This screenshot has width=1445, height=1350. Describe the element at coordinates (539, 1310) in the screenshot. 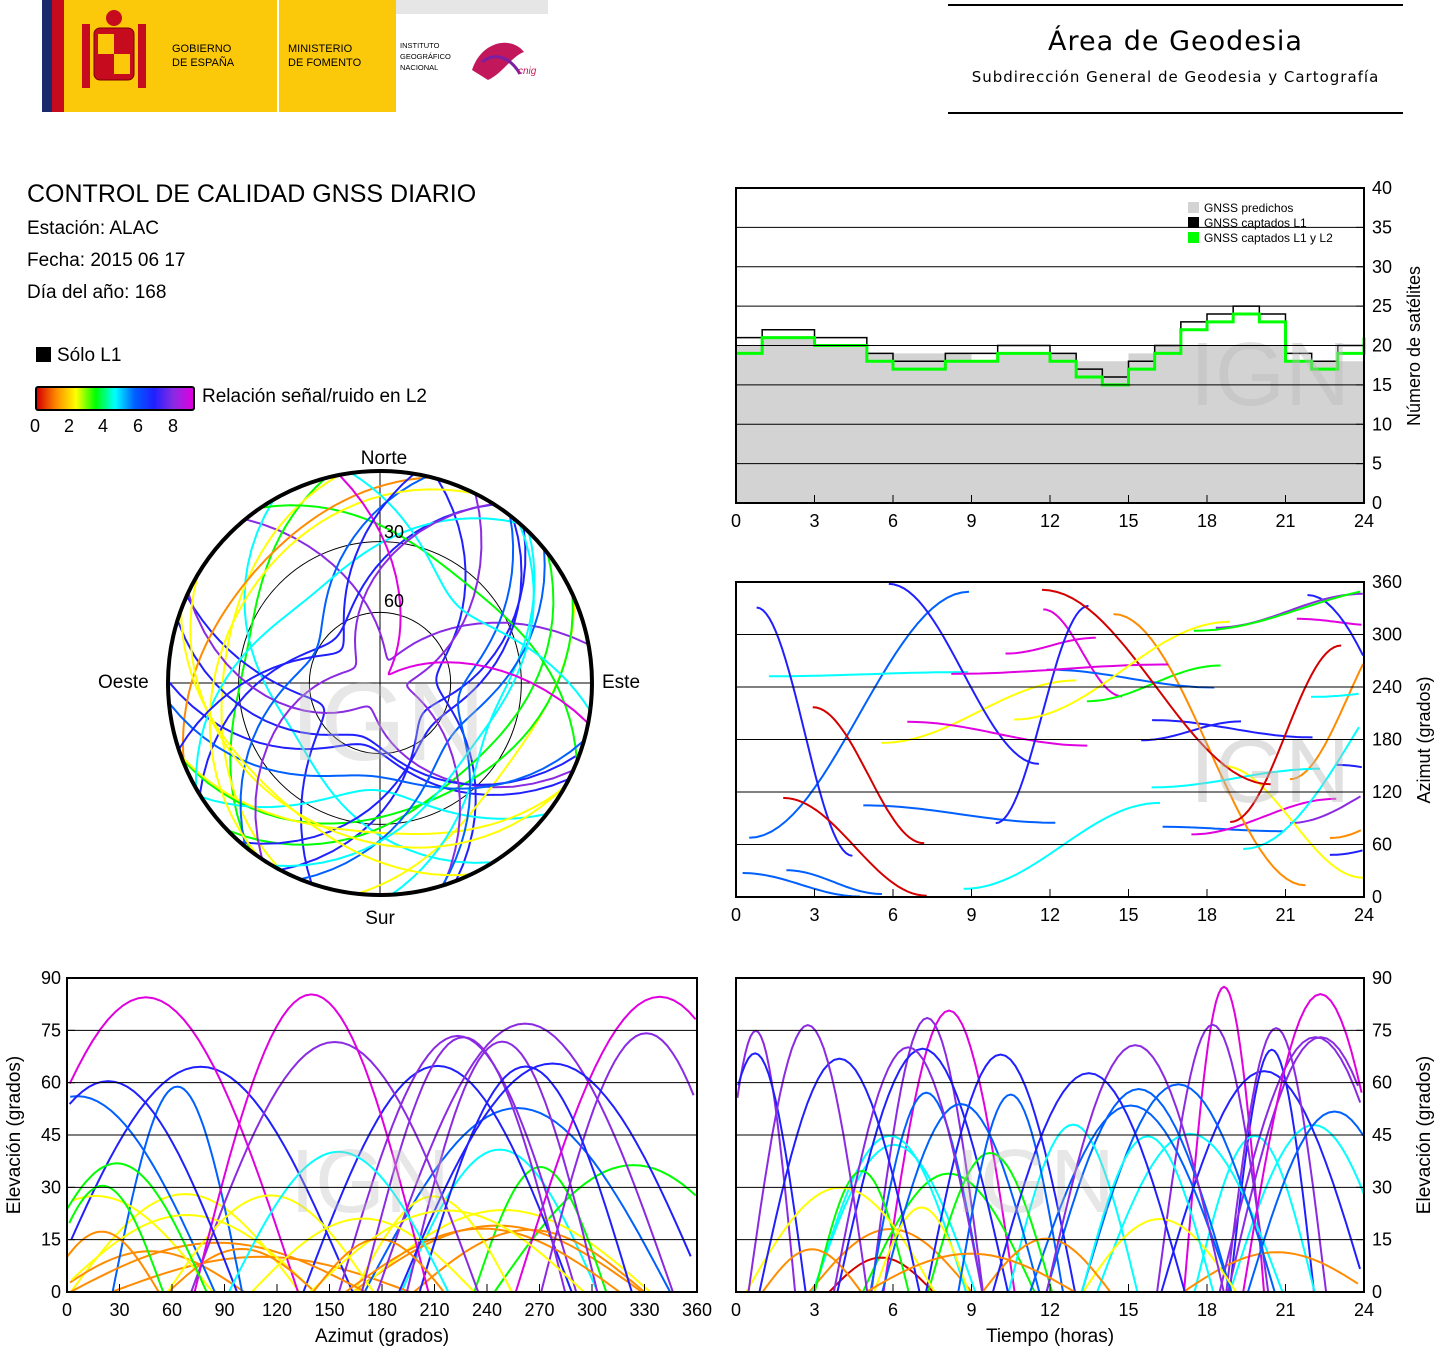

I see `x-tick-label: 270` at that location.